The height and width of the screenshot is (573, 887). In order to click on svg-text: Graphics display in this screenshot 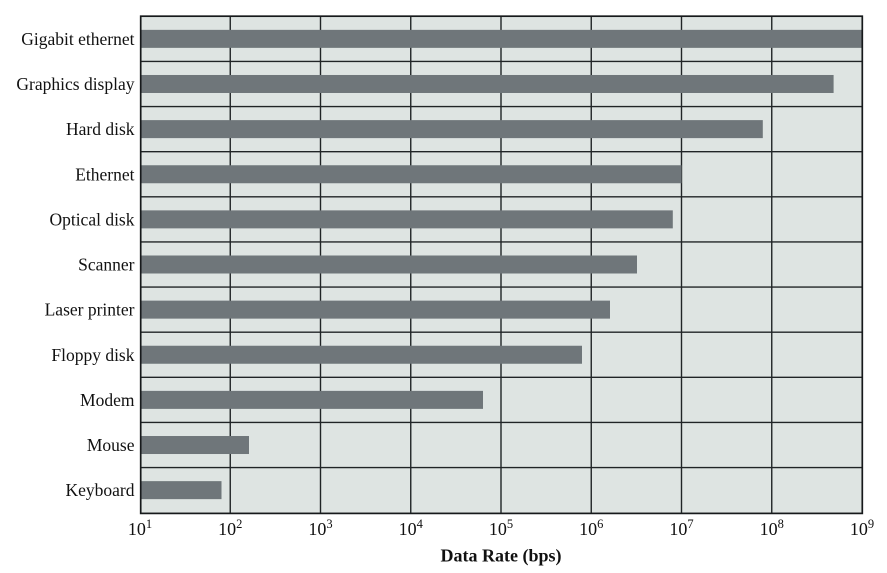, I will do `click(75, 84)`.